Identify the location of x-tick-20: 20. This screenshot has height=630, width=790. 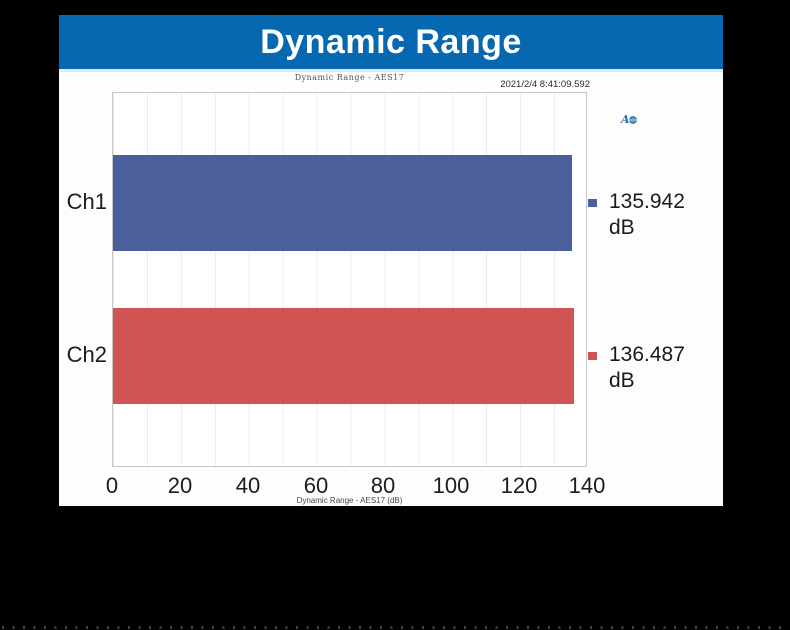
(180, 485).